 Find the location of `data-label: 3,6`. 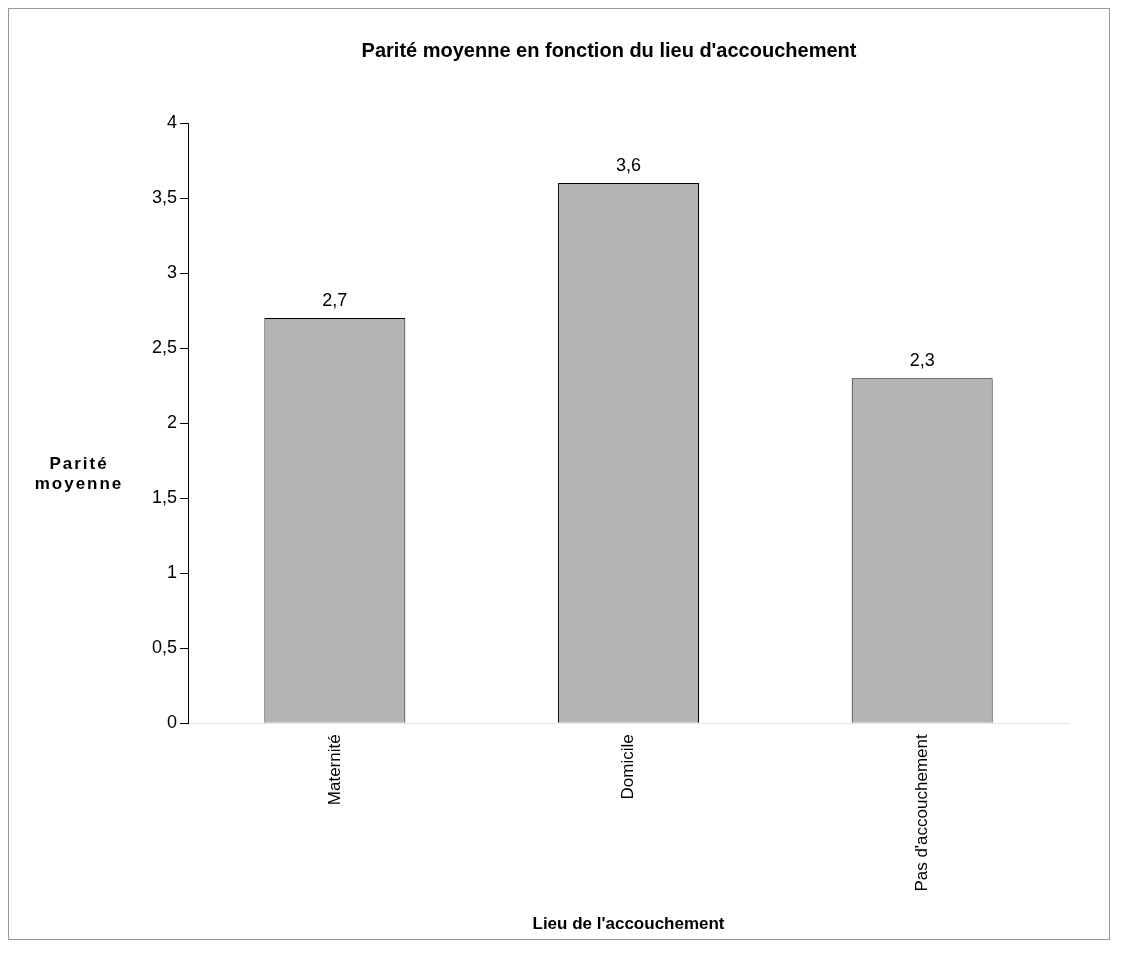

data-label: 3,6 is located at coordinates (629, 165).